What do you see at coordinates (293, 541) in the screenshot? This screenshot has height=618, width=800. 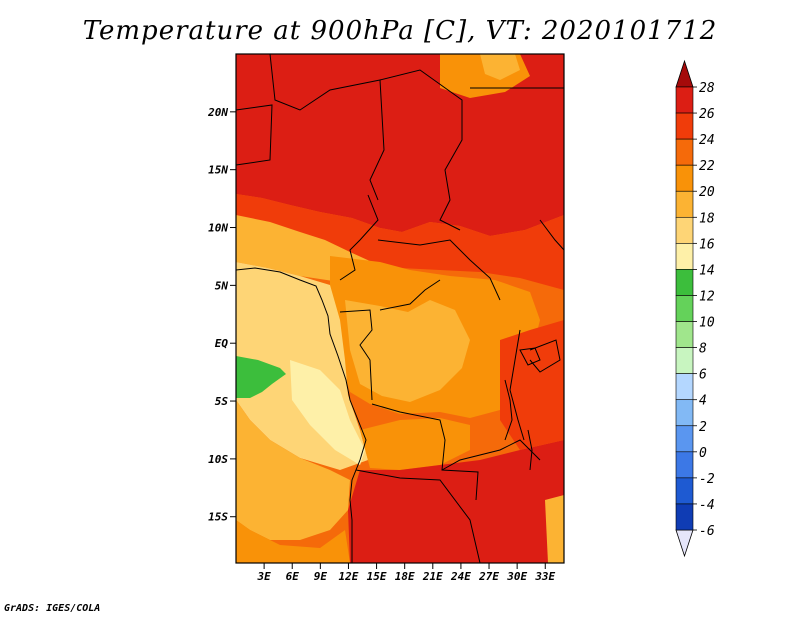 I see `south-atlantic-warm` at bounding box center [293, 541].